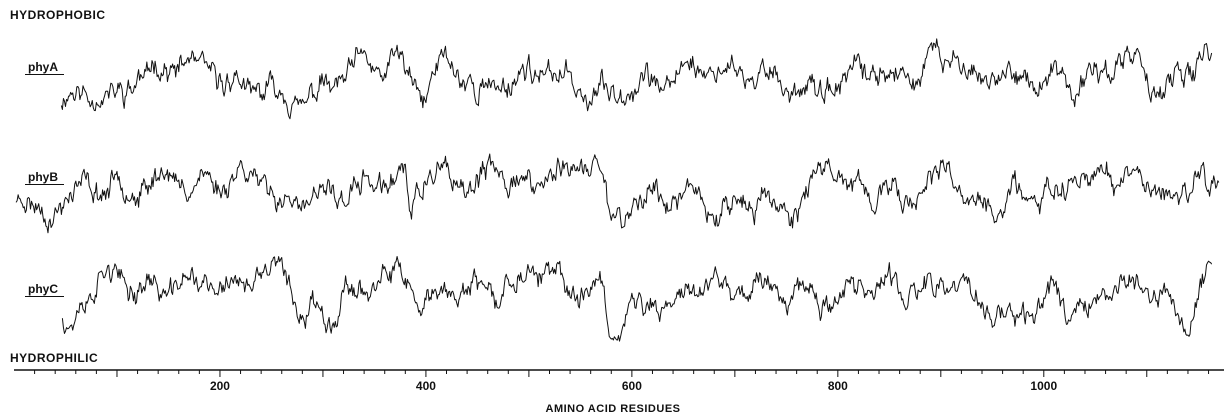 The image size is (1226, 420). Describe the element at coordinates (632, 386) in the screenshot. I see `x-tick-label-600: 600` at that location.